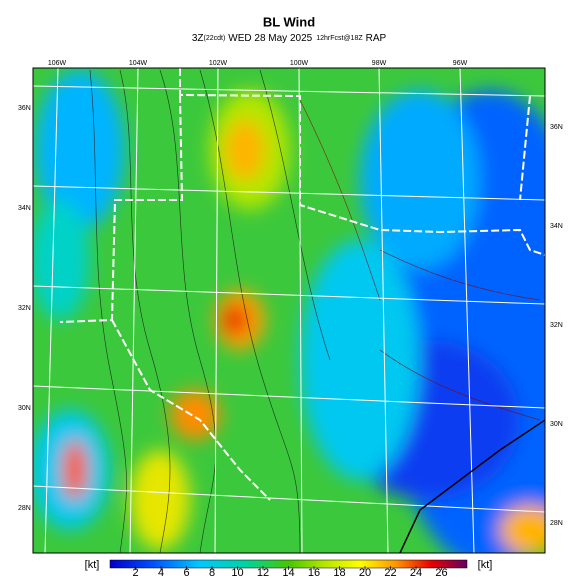 This screenshot has width=579, height=579. I want to click on colorbar-tick-label: 2, so click(135, 573).